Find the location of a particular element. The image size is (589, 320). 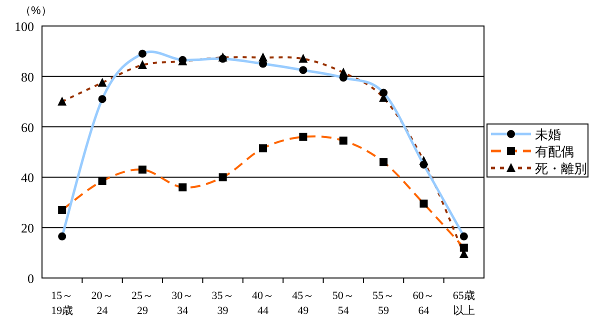

x-tick-label: 20～ 24 is located at coordinates (102, 304).